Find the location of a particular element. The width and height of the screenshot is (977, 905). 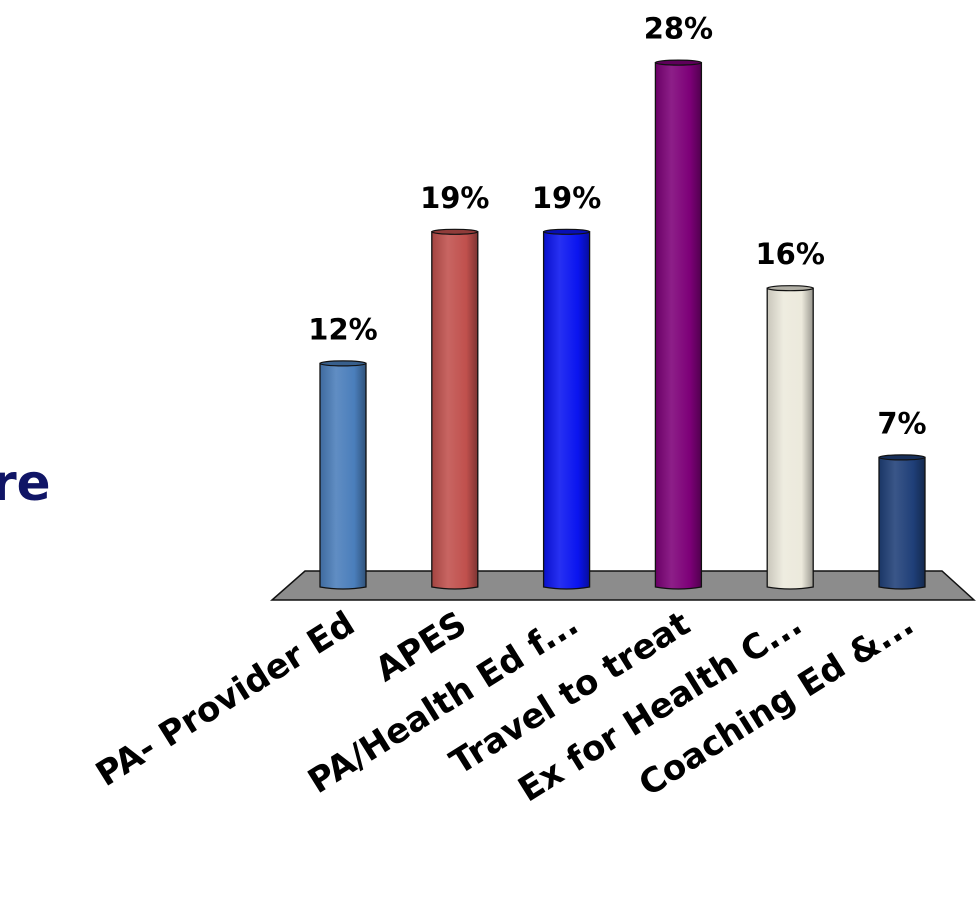

data-label-5: 16% is located at coordinates (789, 254).